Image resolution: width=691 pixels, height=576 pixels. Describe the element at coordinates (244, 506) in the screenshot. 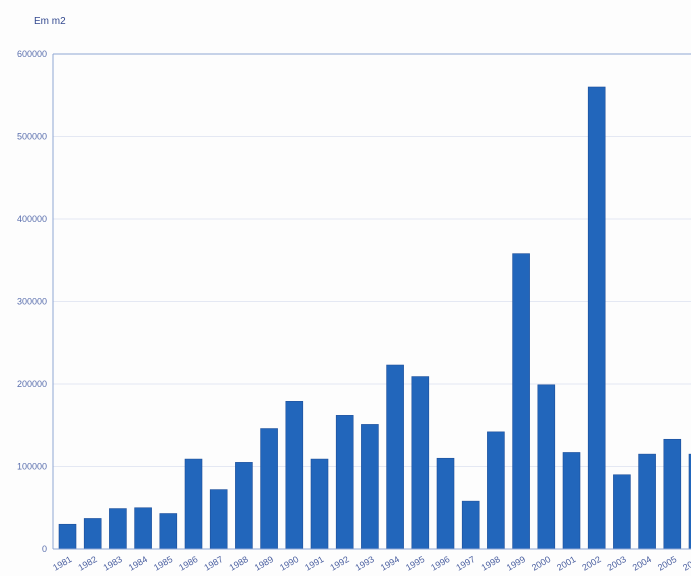

I see `bar-1988` at that location.